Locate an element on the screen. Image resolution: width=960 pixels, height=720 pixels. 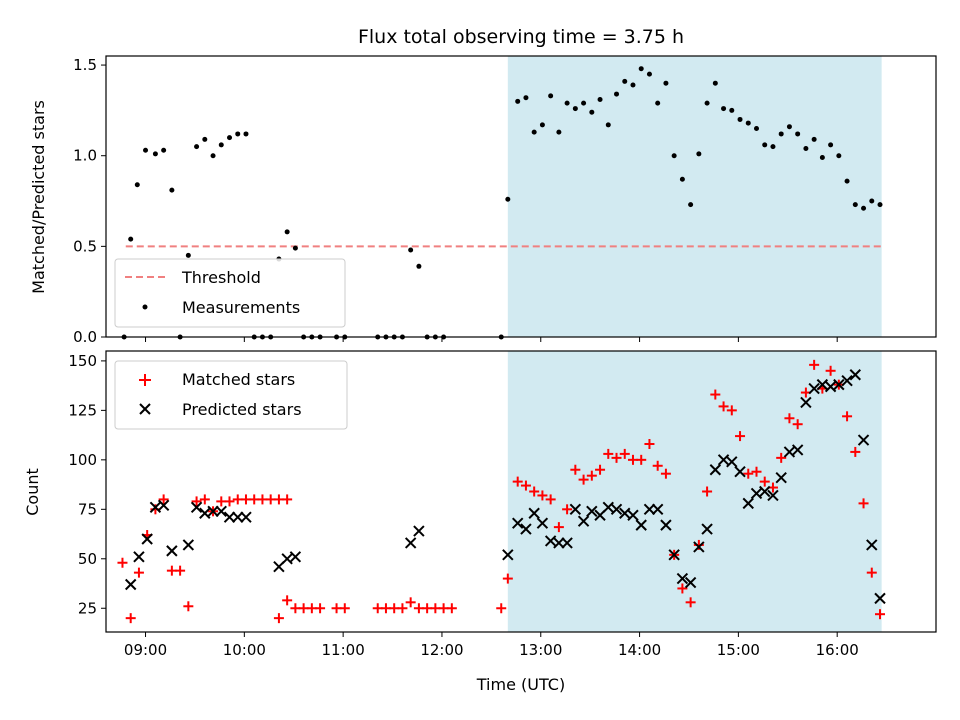
top-y-axis-label: Matched/Predicted stars is located at coordinates (38, 197).